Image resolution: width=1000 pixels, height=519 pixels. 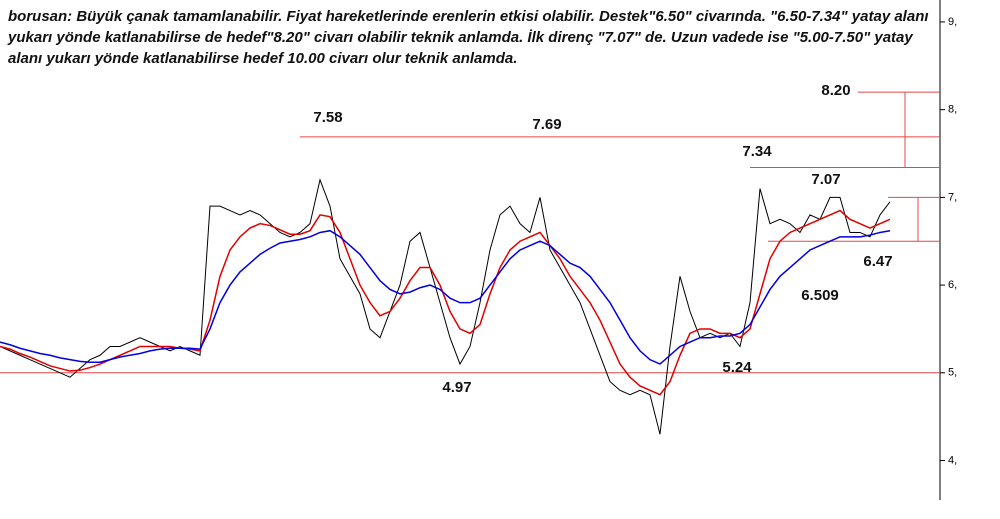 What do you see at coordinates (456, 387) in the screenshot?
I see `annotation: 4.97` at bounding box center [456, 387].